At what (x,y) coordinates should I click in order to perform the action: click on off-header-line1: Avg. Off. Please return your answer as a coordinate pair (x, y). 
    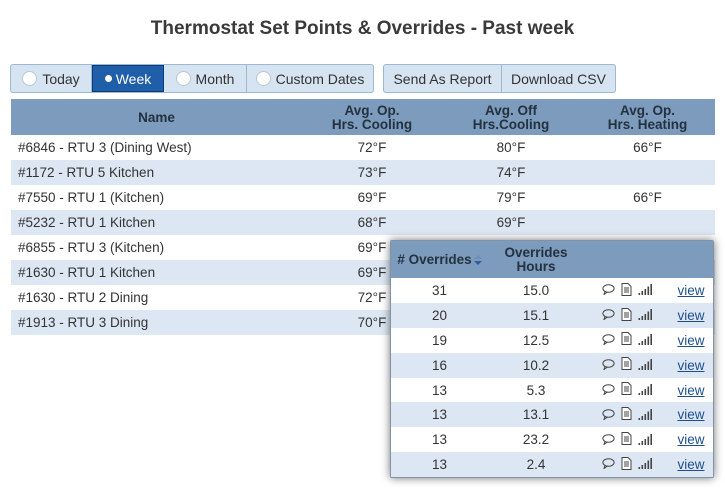
    Looking at the image, I should click on (511, 110).